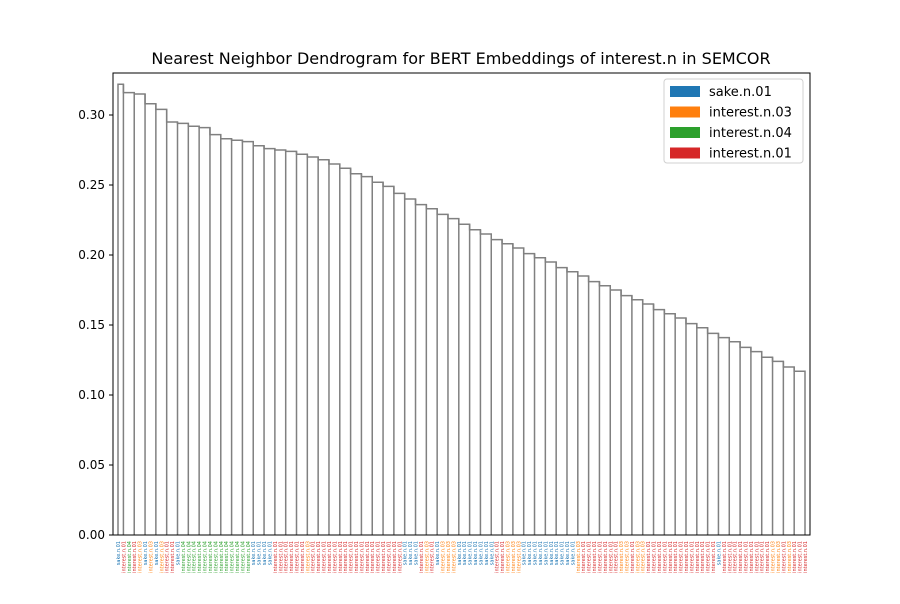 This screenshot has width=900, height=604. Describe the element at coordinates (750, 133) in the screenshot. I see `legend-label: interest.n.04` at that location.